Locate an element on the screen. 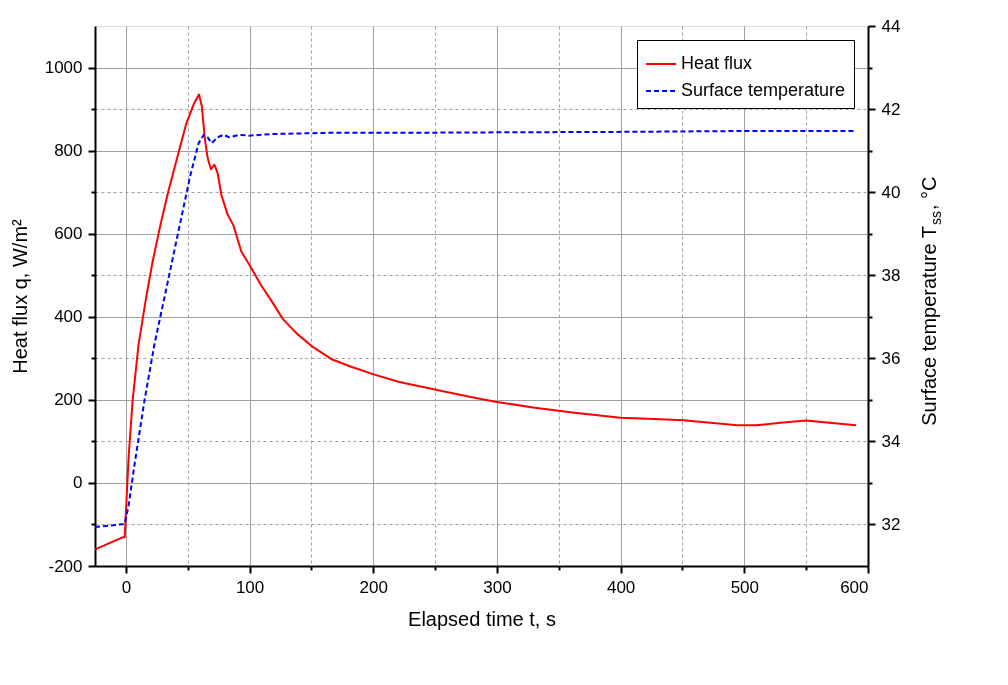 The height and width of the screenshot is (685, 1008). y-tick-label: 200 is located at coordinates (68, 400).